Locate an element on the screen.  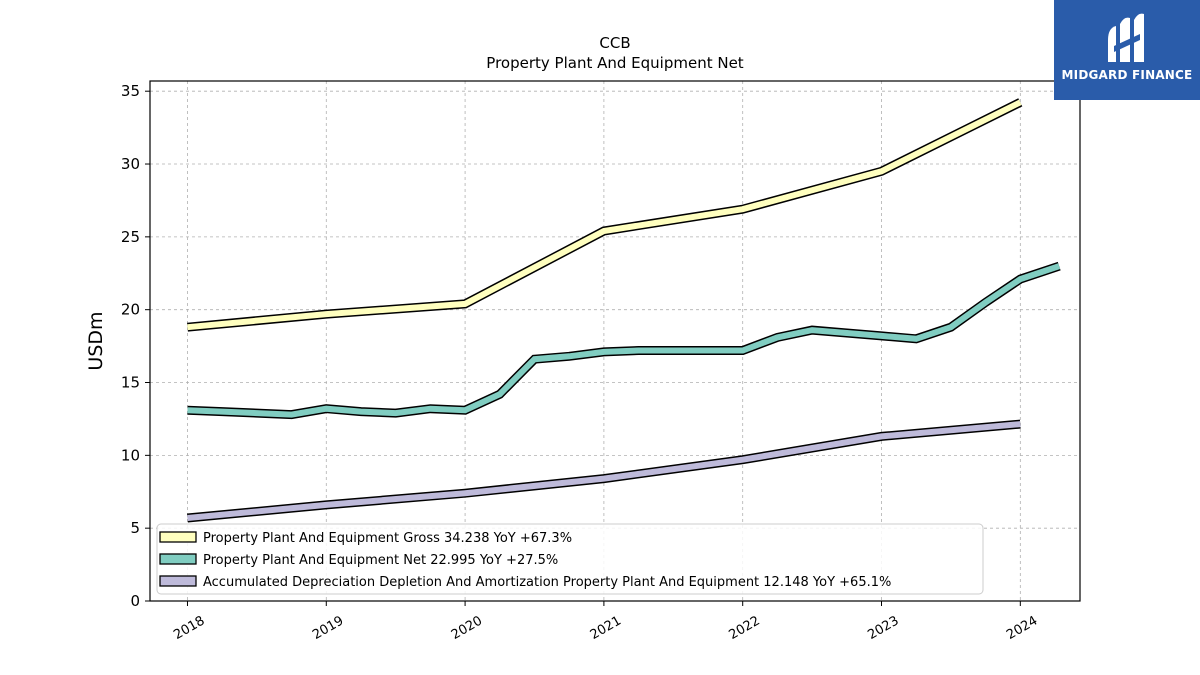
chart-subtitle: Property Plant And Equipment Net is located at coordinates (614, 63).